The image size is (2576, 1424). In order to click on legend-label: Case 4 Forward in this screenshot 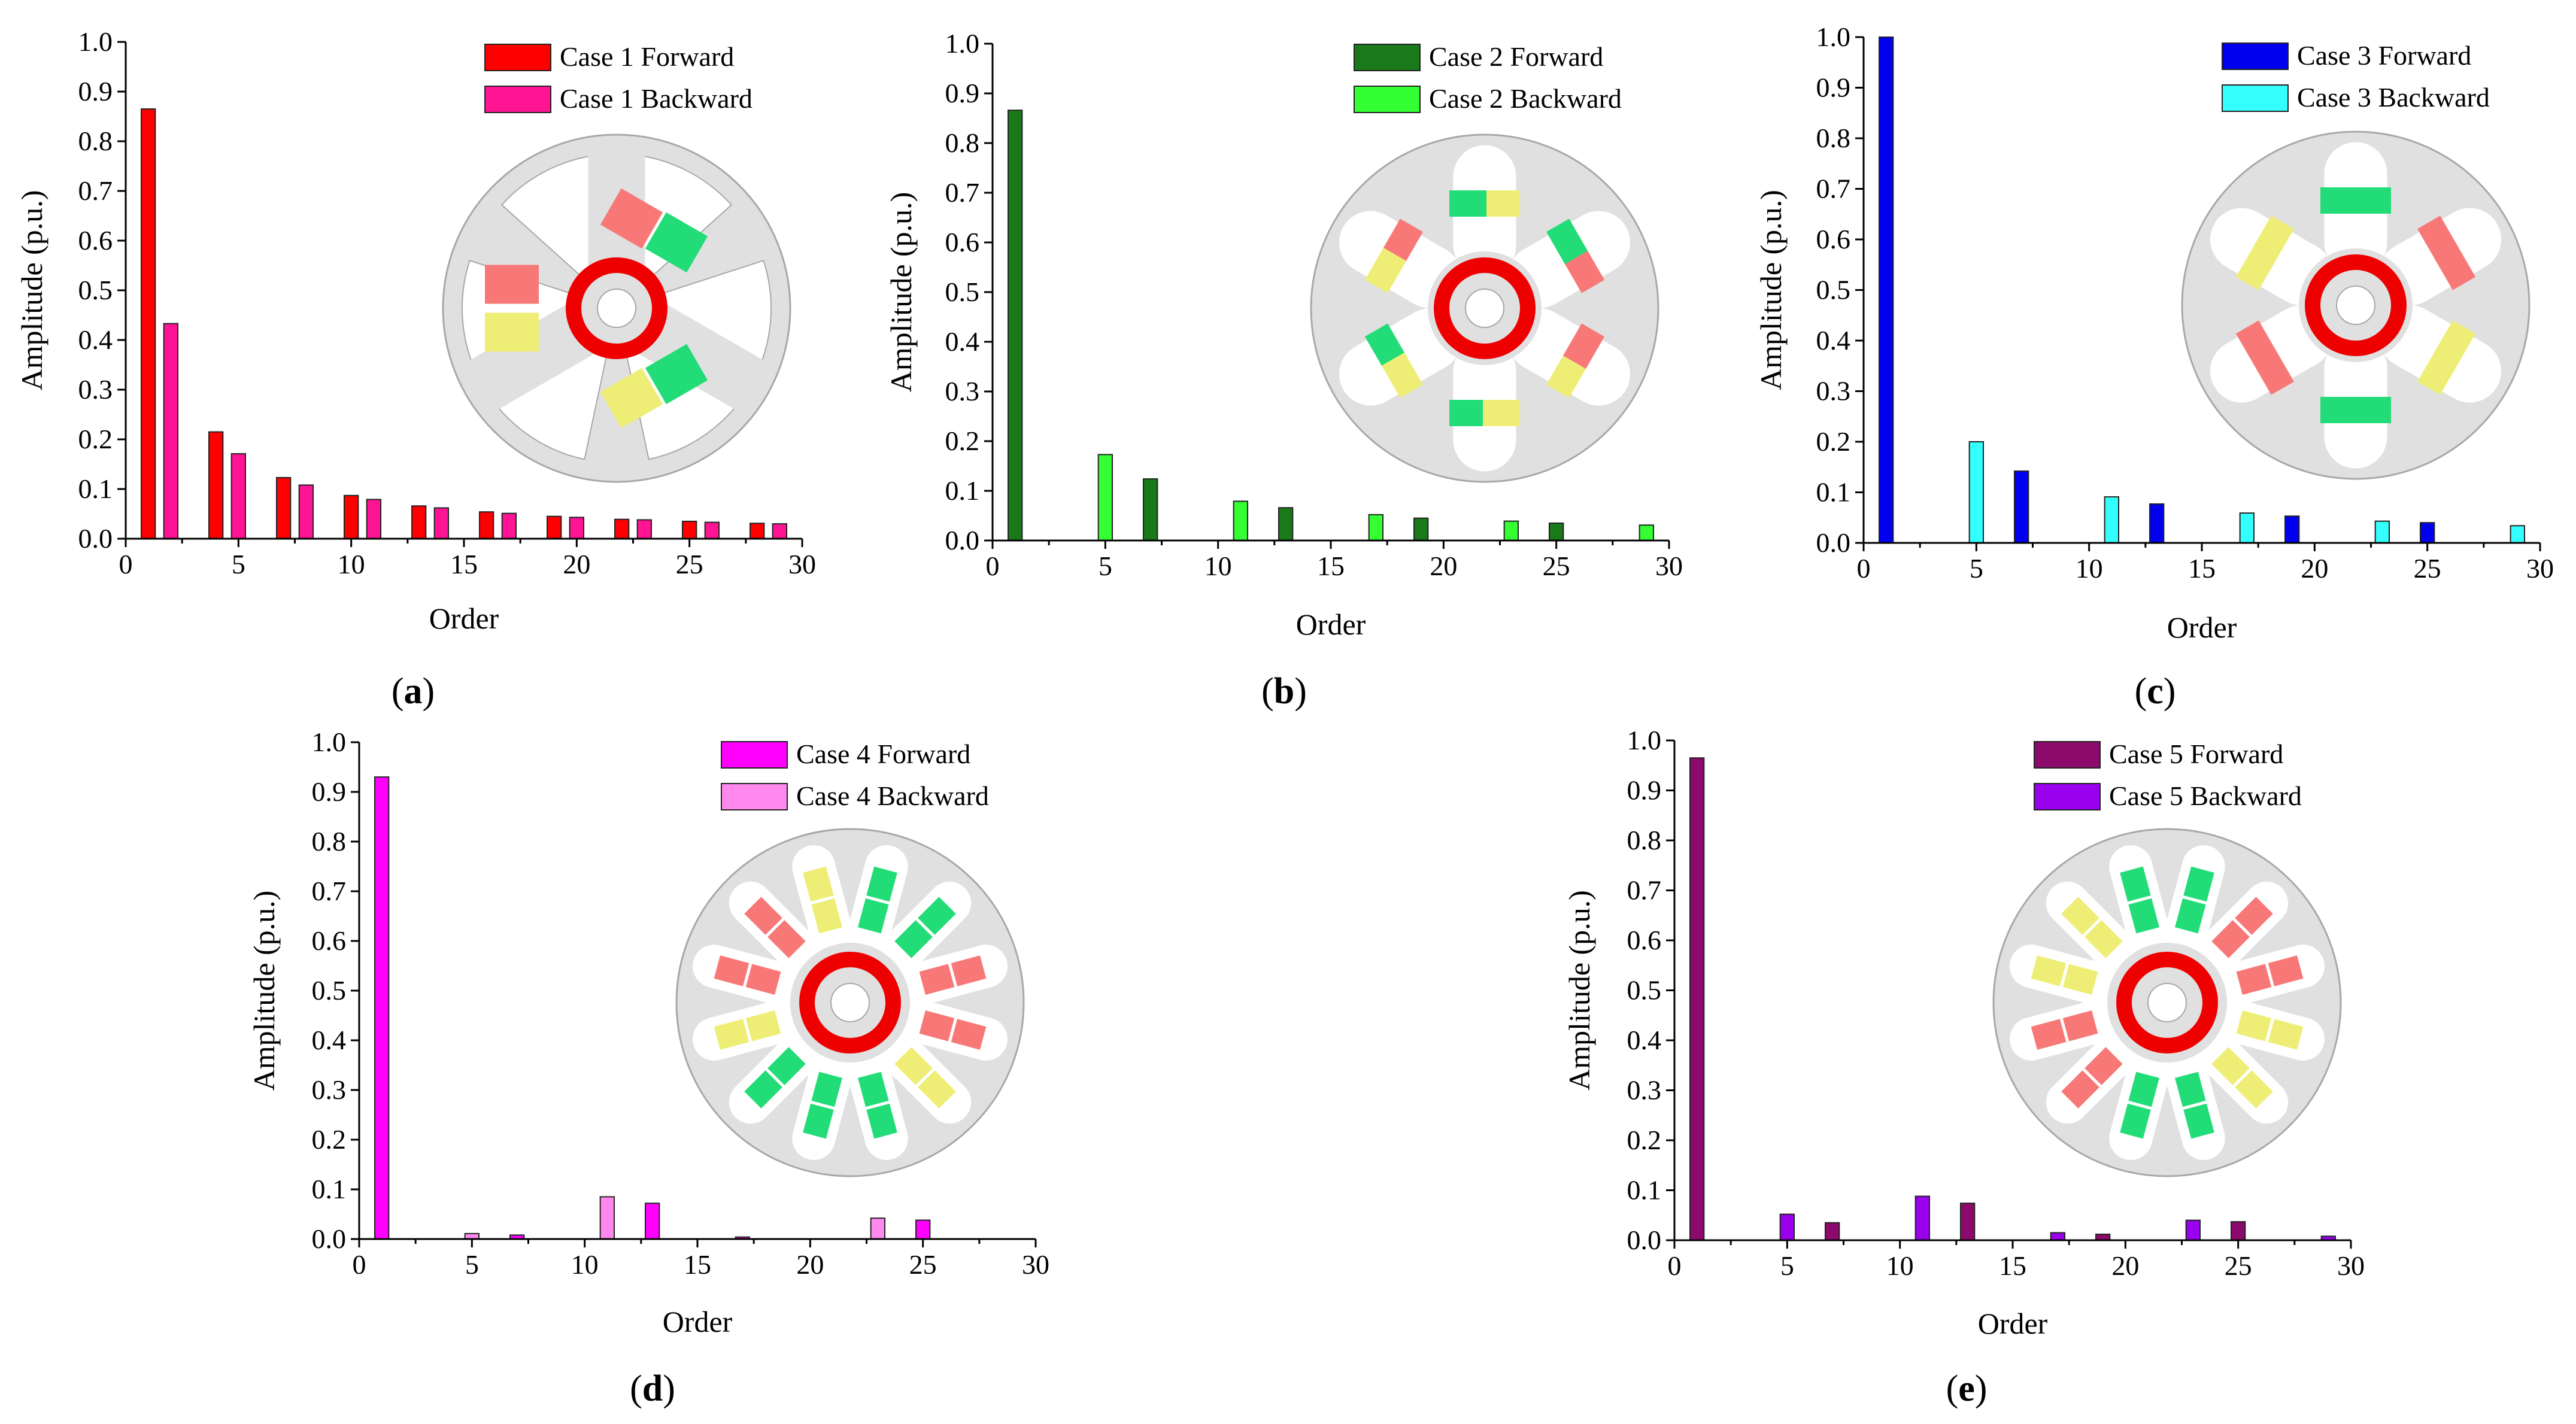, I will do `click(883, 754)`.